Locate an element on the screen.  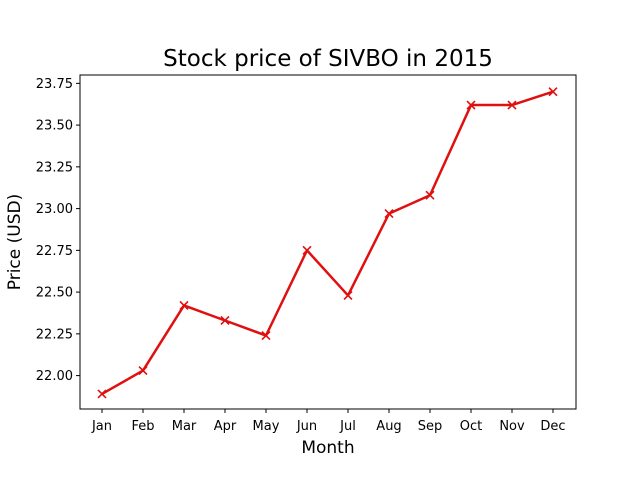
x-tick-label: Jul is located at coordinates (347, 426).